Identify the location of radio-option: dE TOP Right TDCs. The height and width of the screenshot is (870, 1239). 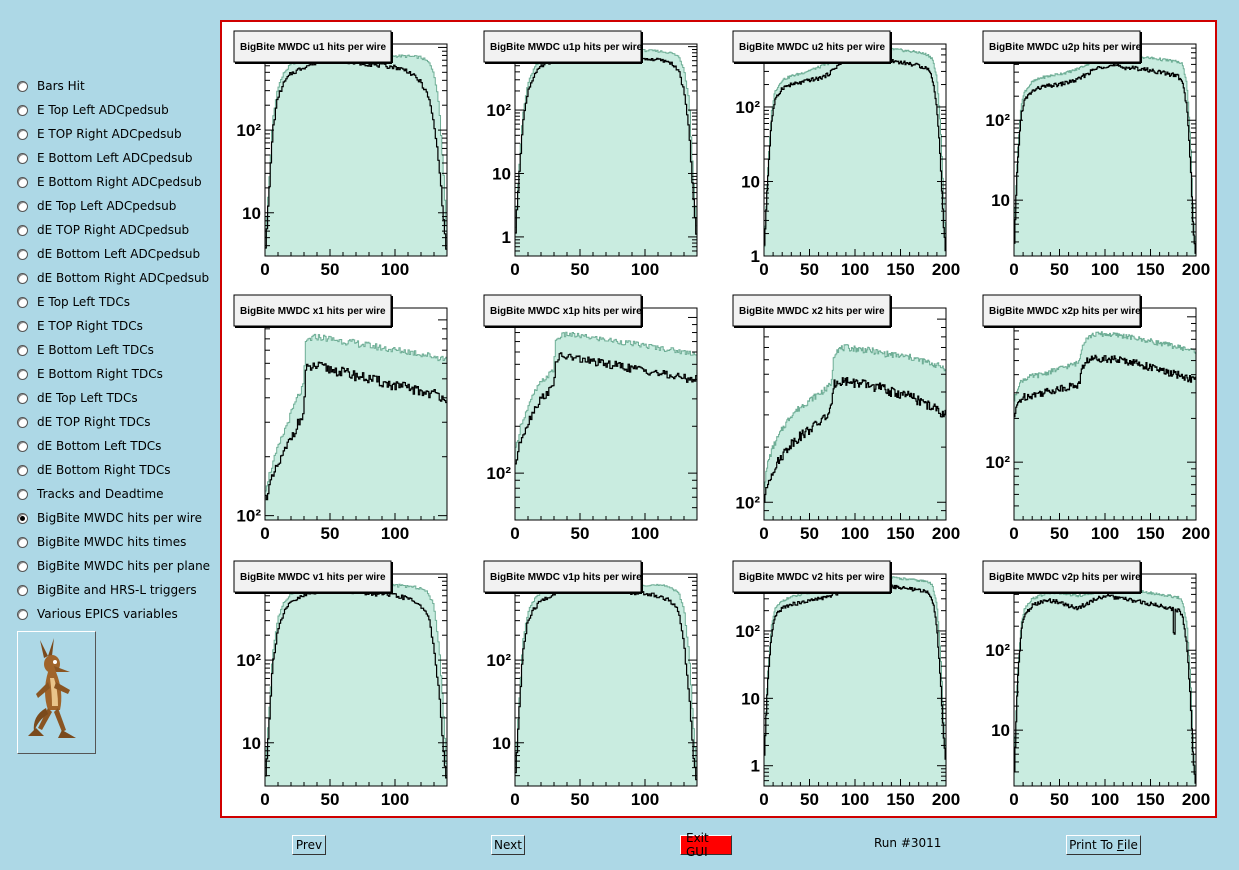
(83, 422).